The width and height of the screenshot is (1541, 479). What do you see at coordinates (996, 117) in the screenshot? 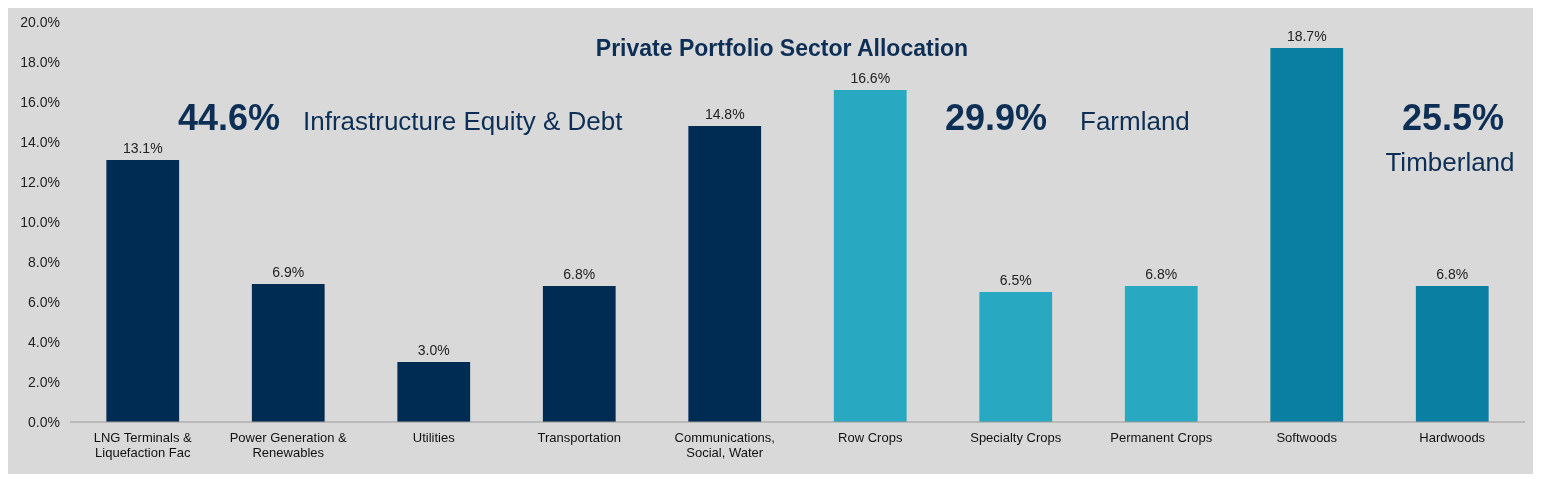
I see `annotation: 29.9%` at bounding box center [996, 117].